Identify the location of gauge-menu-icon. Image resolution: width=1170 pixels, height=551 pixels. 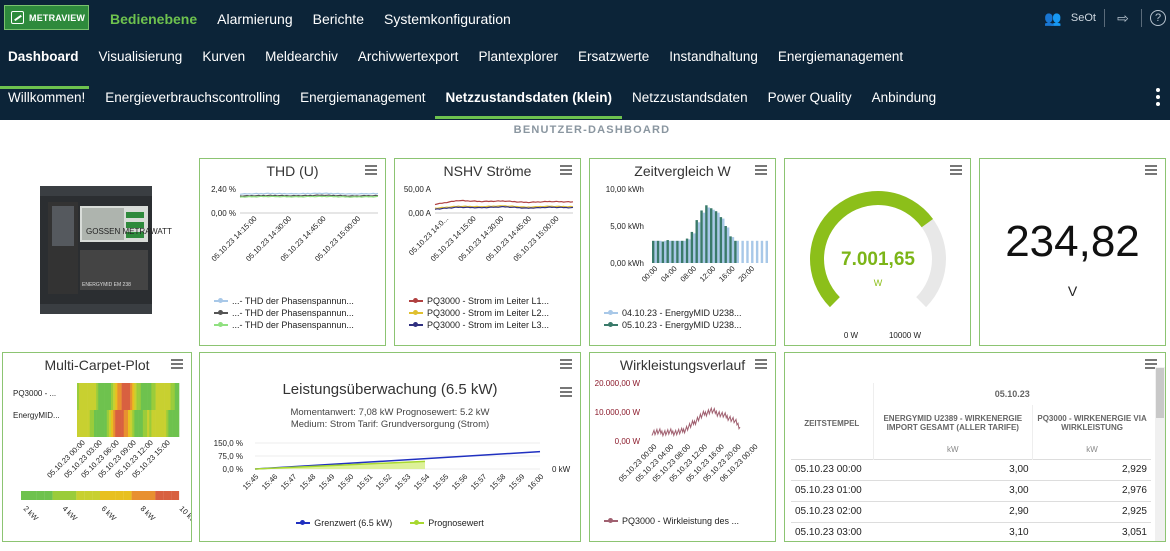
(956, 170).